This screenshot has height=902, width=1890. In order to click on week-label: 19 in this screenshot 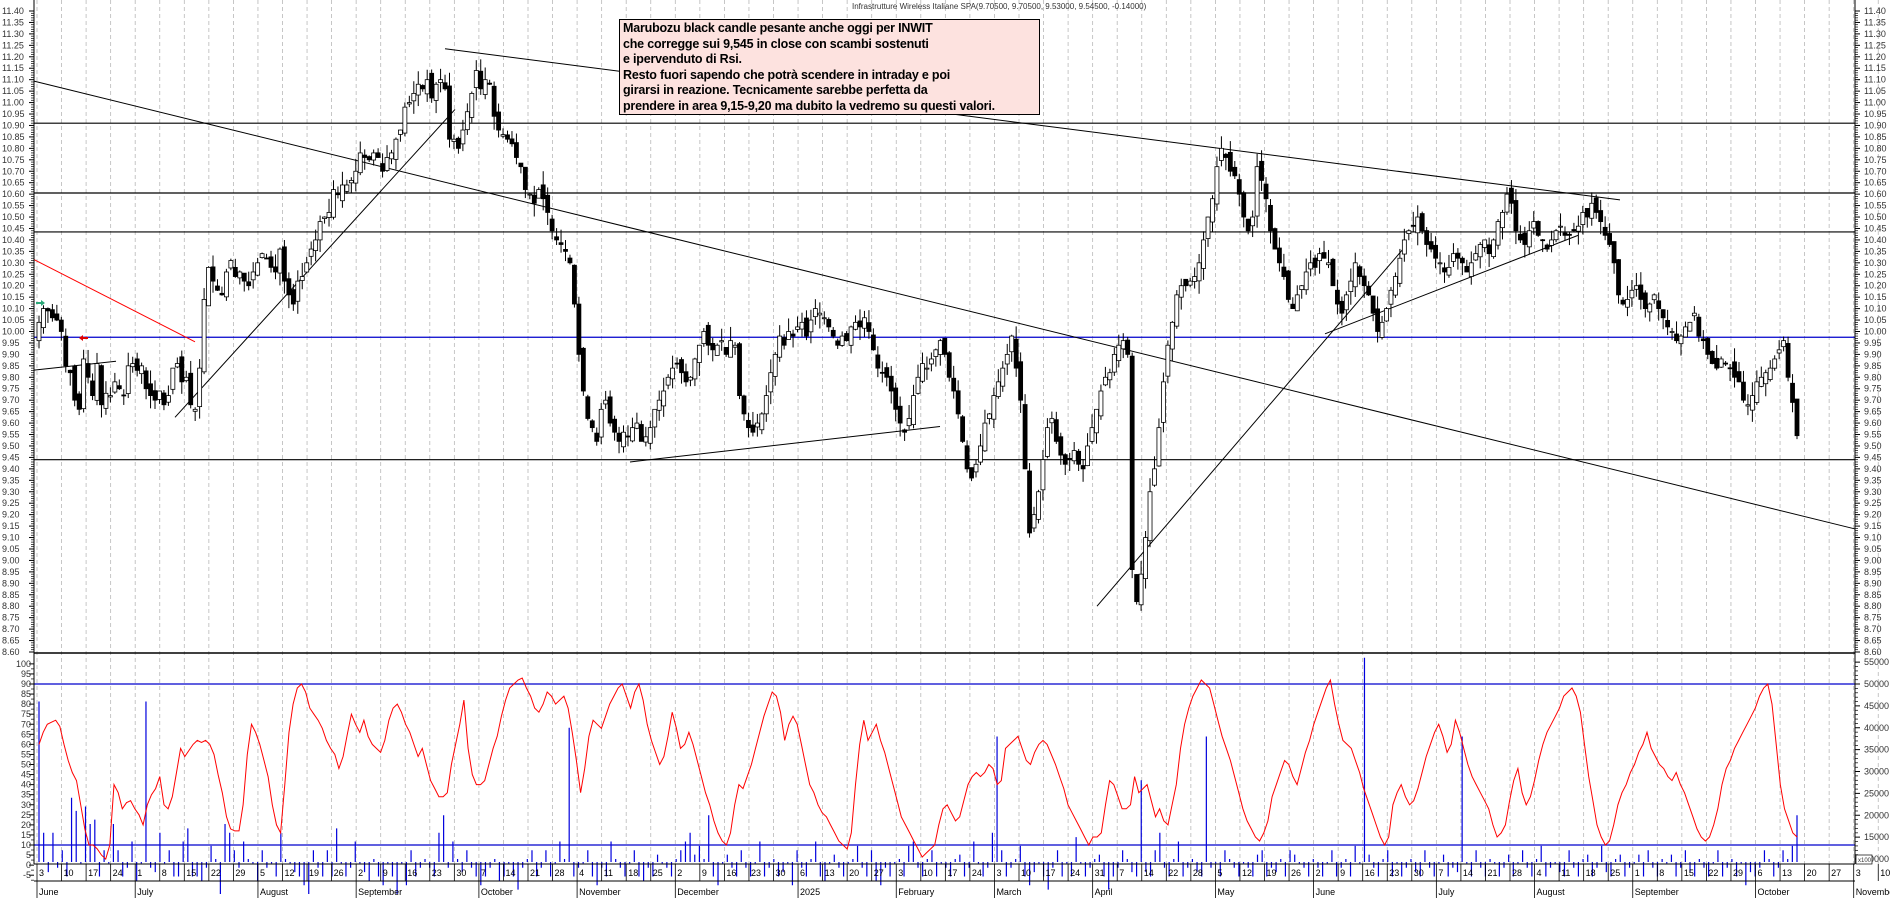, I will do `click(314, 873)`.